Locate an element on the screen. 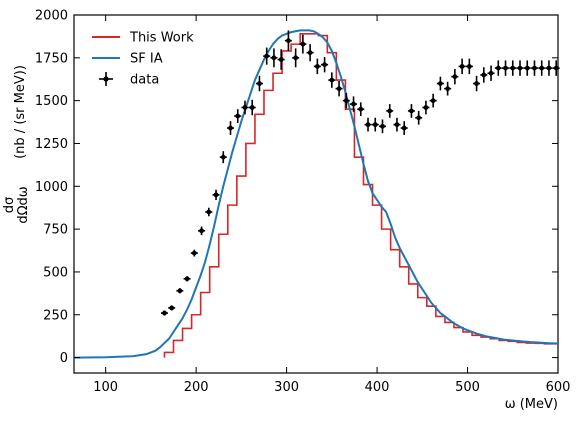 The image size is (581, 421). legend-item-0: This Work is located at coordinates (143, 38).